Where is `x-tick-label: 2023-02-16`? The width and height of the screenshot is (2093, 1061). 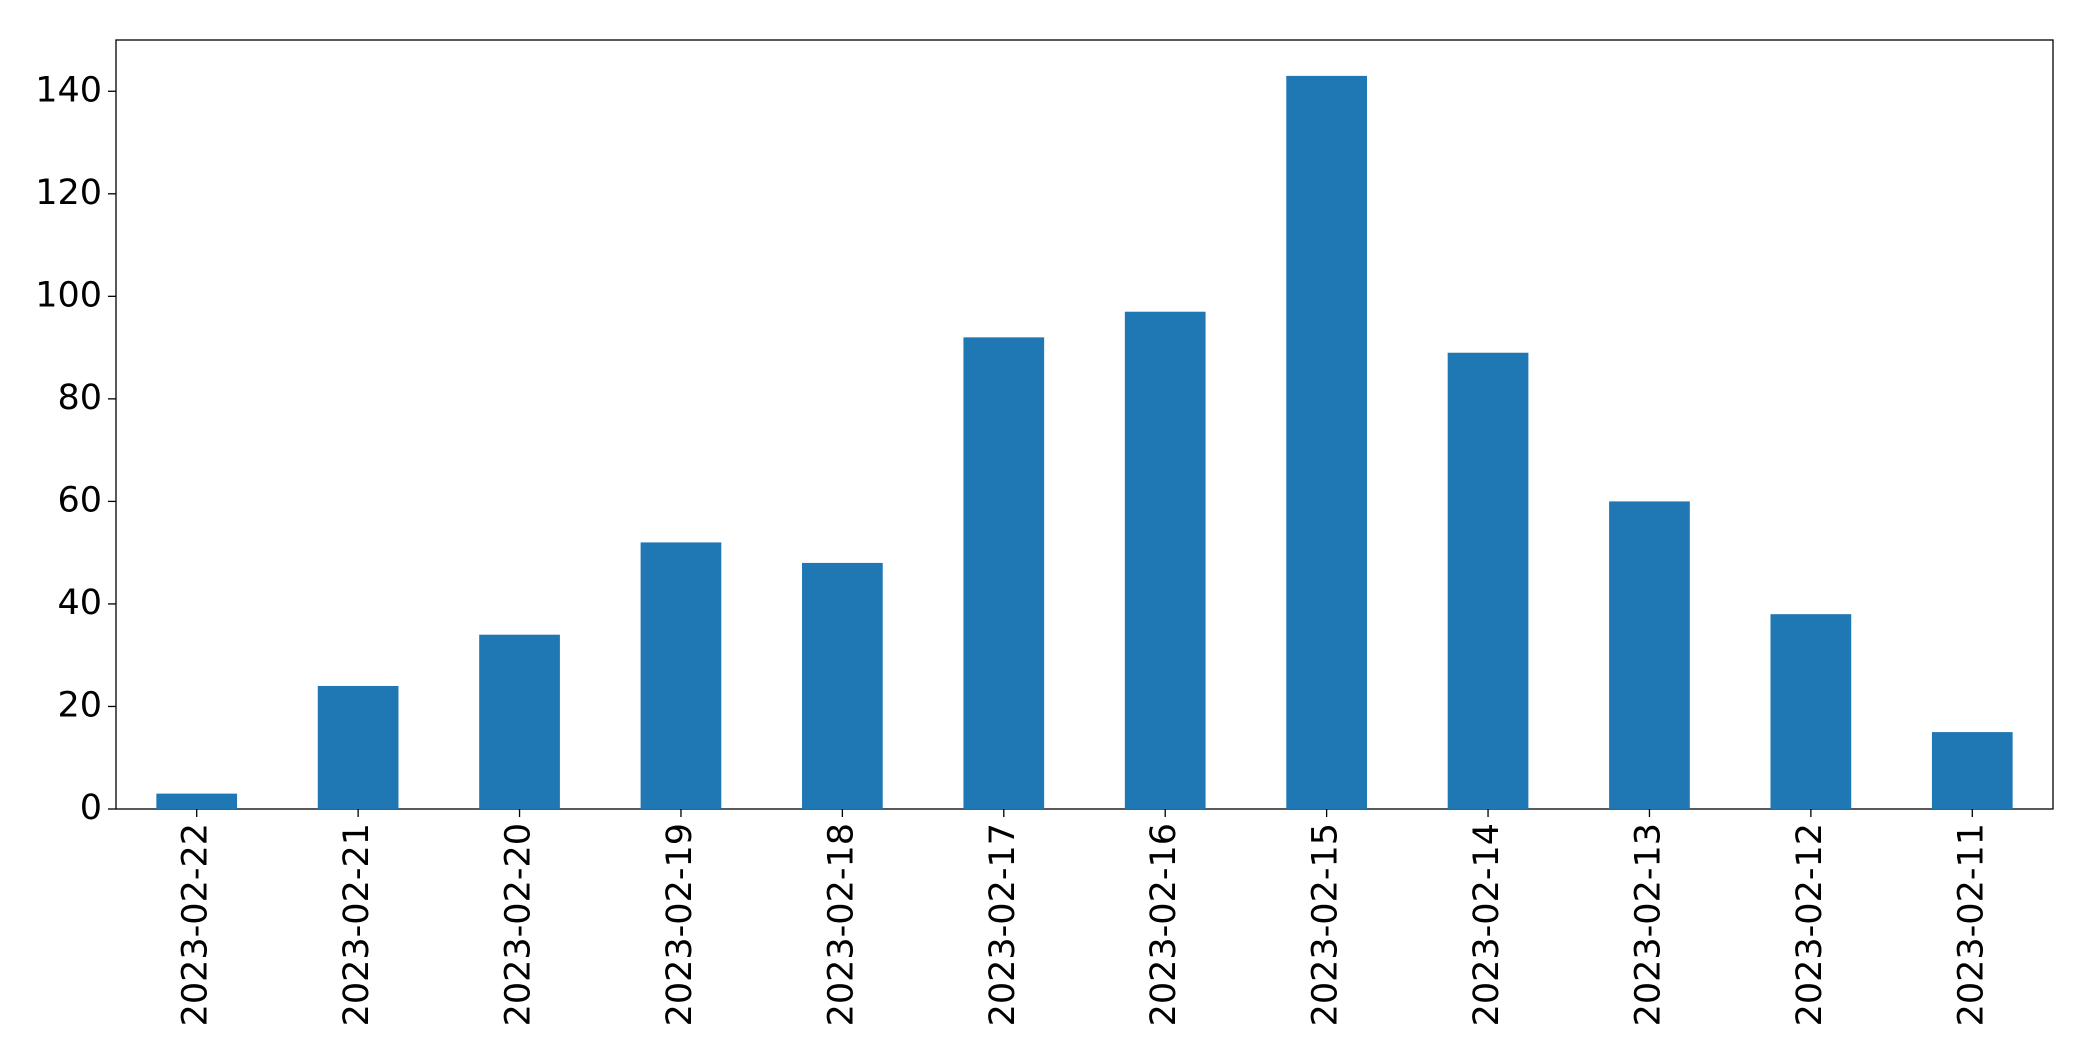 x-tick-label: 2023-02-16 is located at coordinates (1164, 924).